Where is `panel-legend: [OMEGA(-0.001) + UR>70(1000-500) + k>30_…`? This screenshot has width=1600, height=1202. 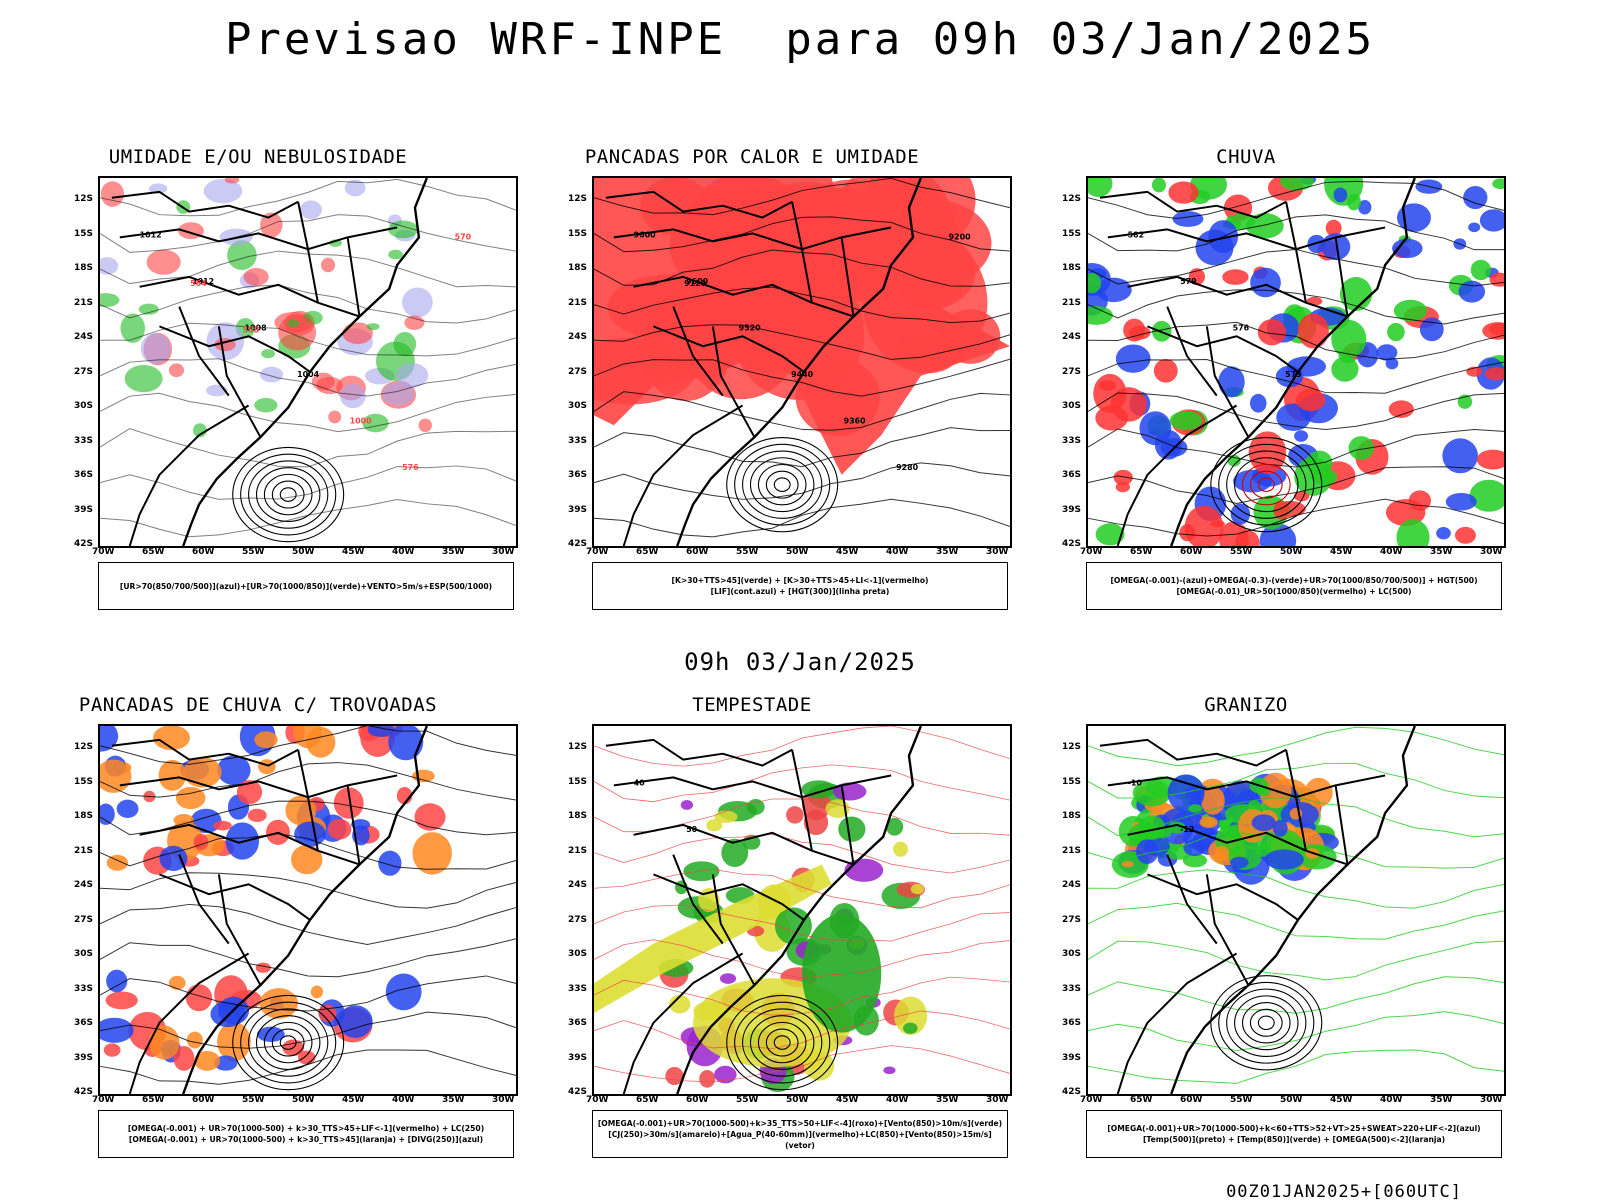
panel-legend: [OMEGA(-0.001) + UR>70(1000-500) + k>30_… is located at coordinates (306, 1134).